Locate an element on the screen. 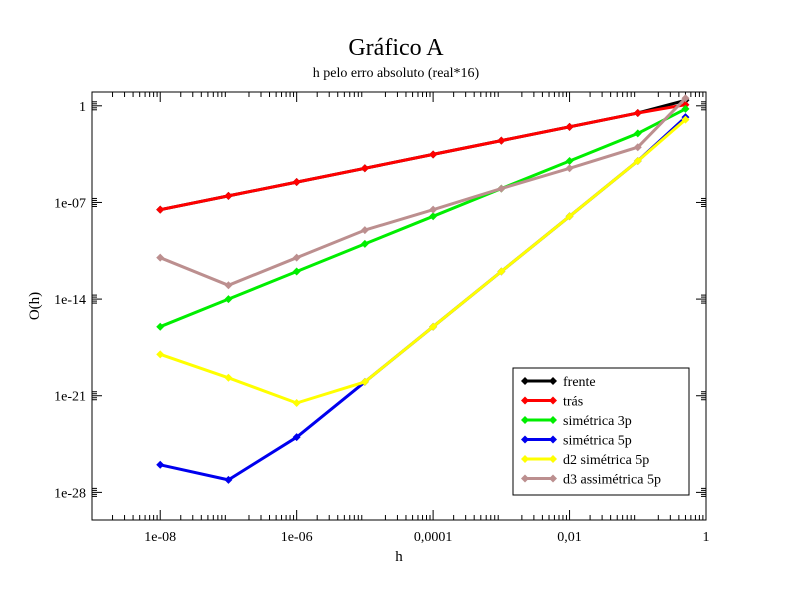  y-tick-label: 1 is located at coordinates (82, 107).